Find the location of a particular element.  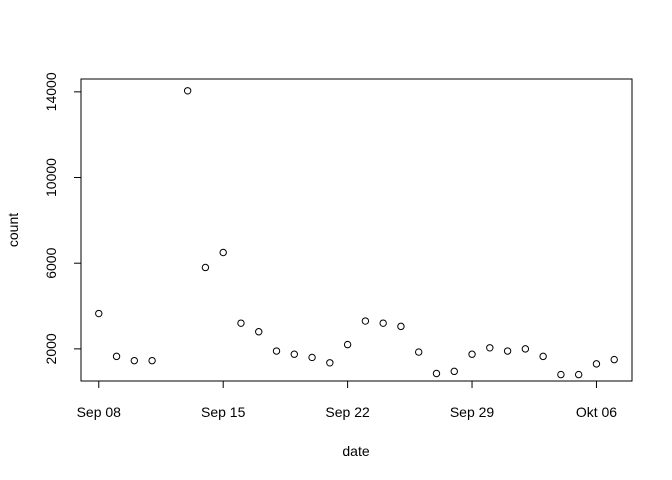

y-axis-title: count is located at coordinates (13, 230).